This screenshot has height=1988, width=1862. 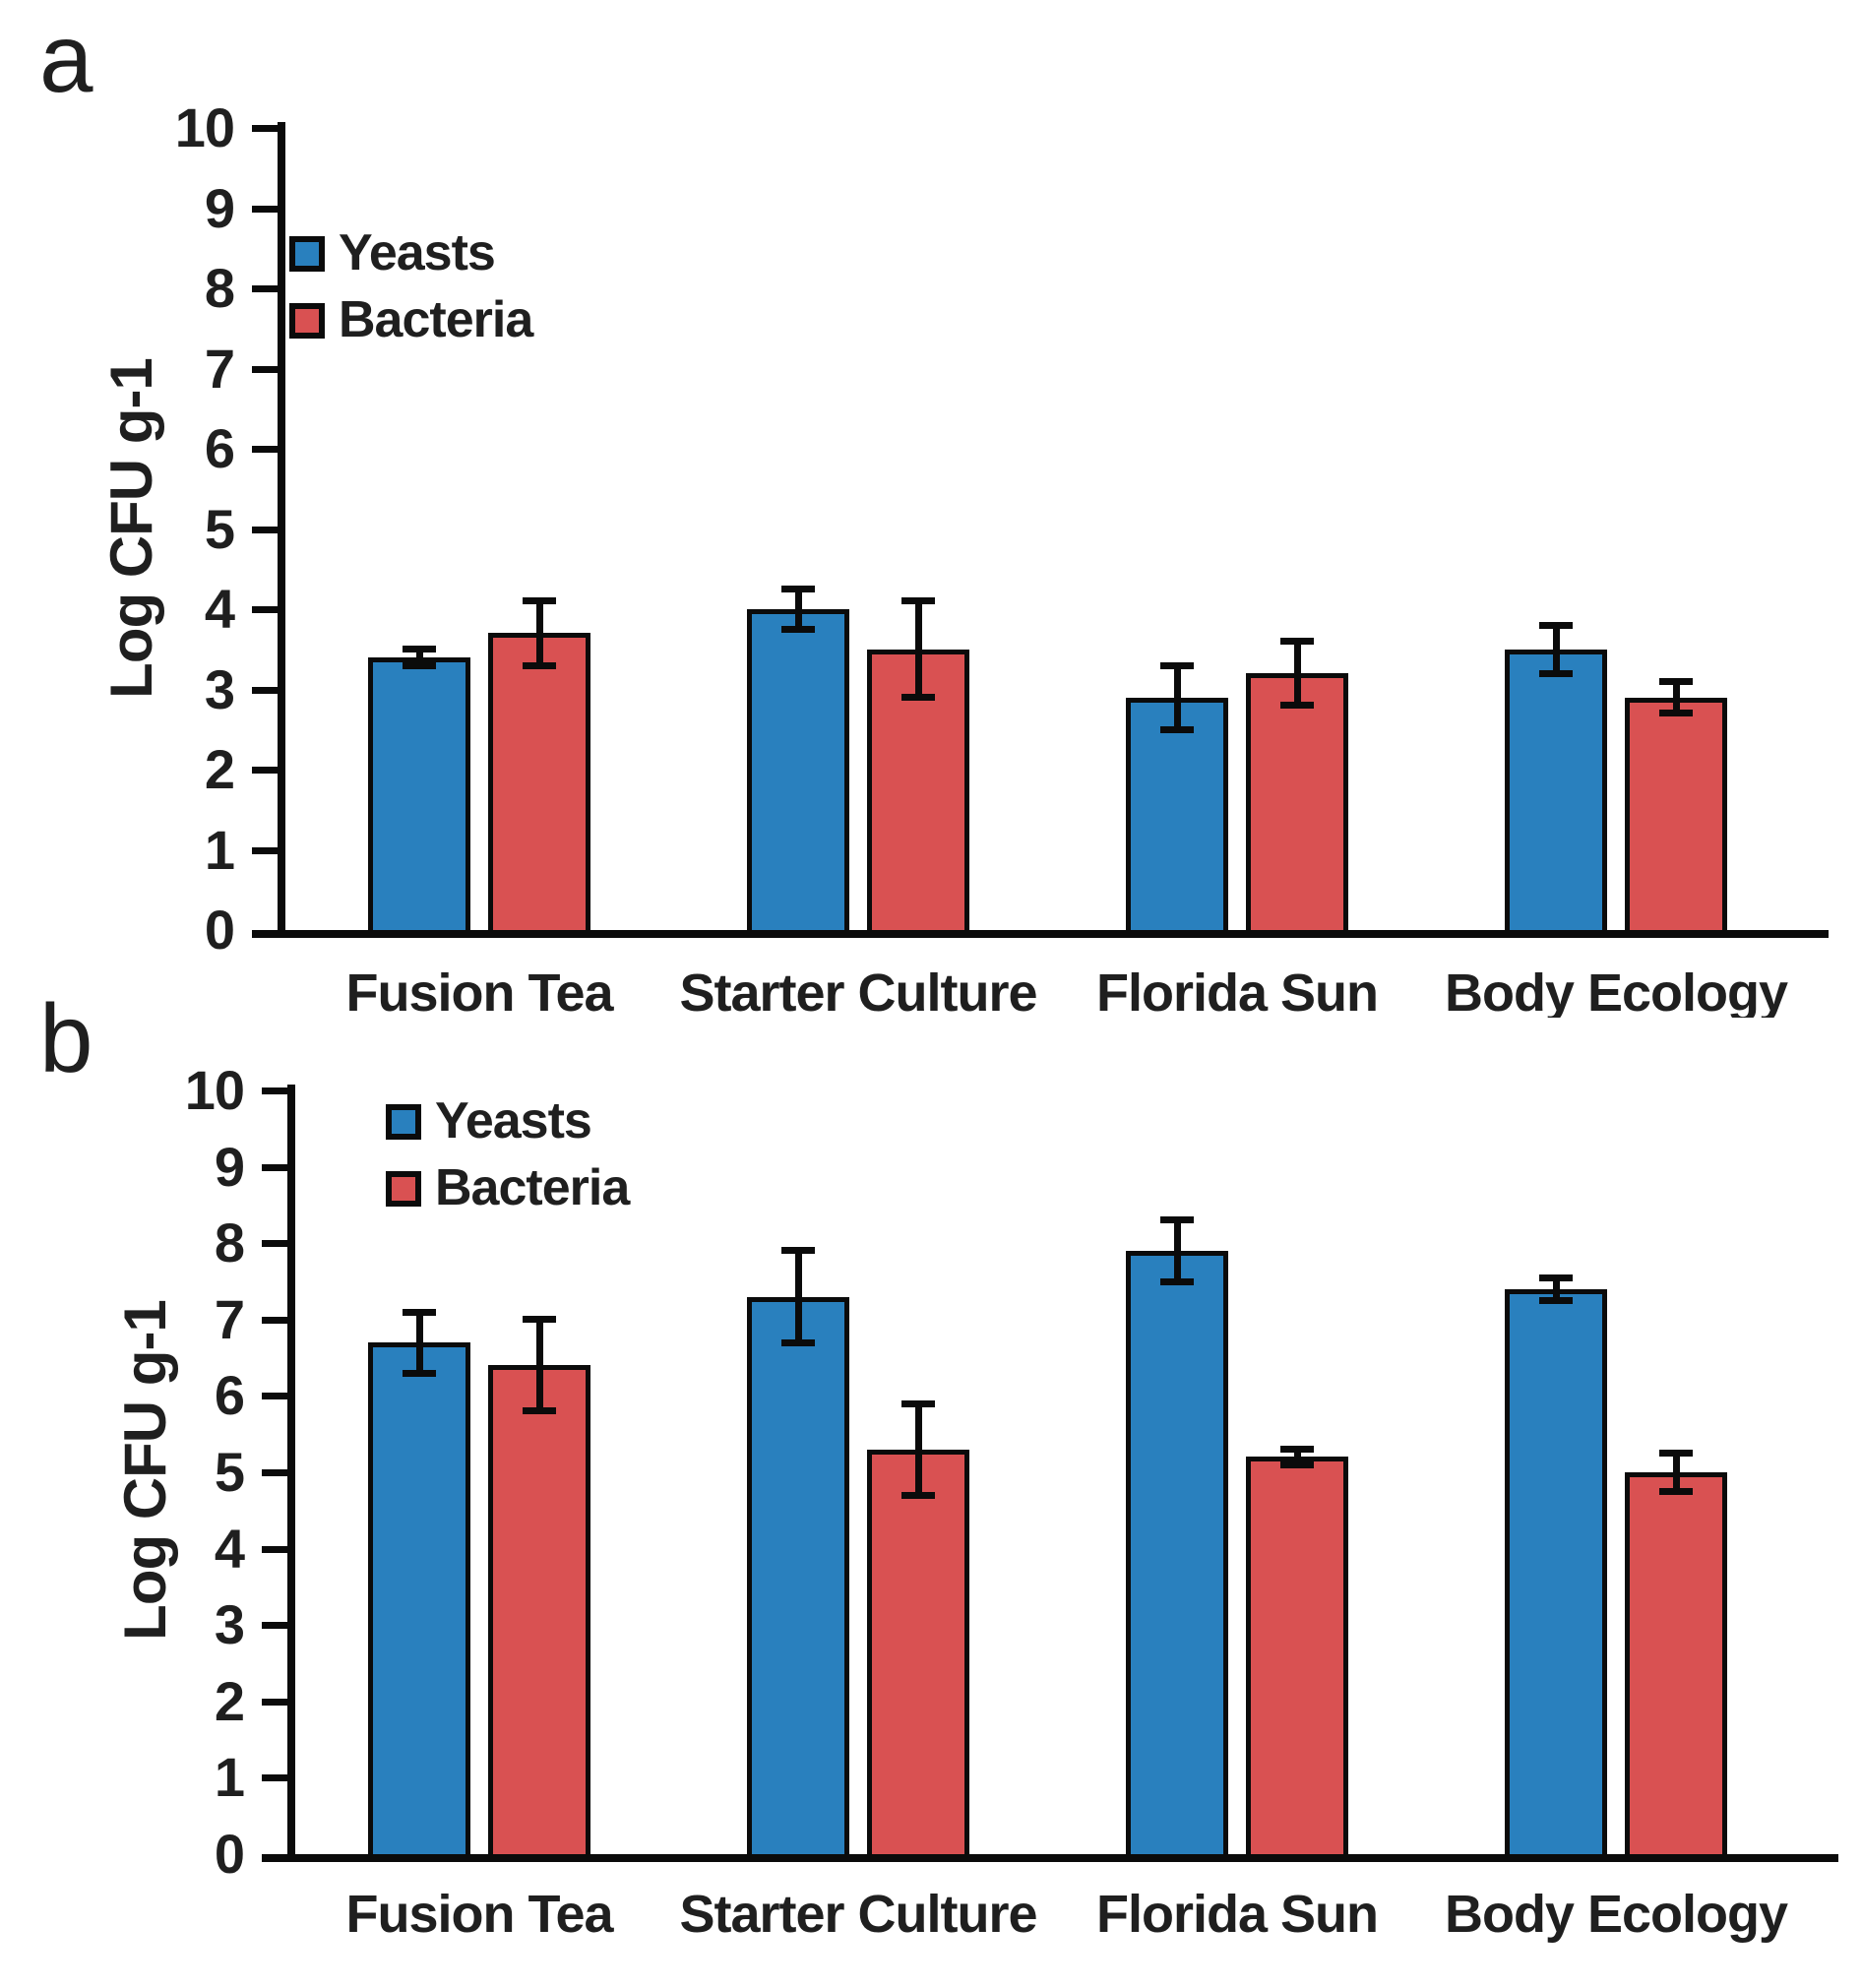 What do you see at coordinates (229, 1472) in the screenshot?
I see `panel-b-y-tick-label-5: 5` at bounding box center [229, 1472].